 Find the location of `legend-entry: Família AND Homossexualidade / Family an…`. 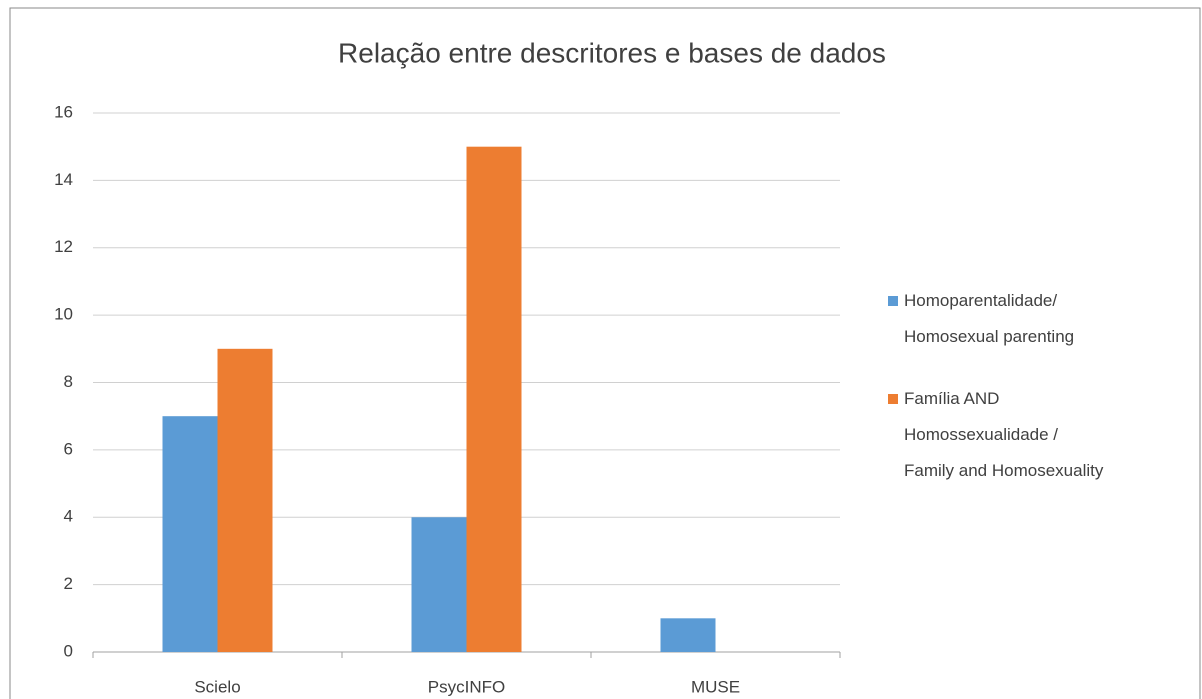

legend-entry: Família AND Homossexualidade / Family an… is located at coordinates (995, 435).